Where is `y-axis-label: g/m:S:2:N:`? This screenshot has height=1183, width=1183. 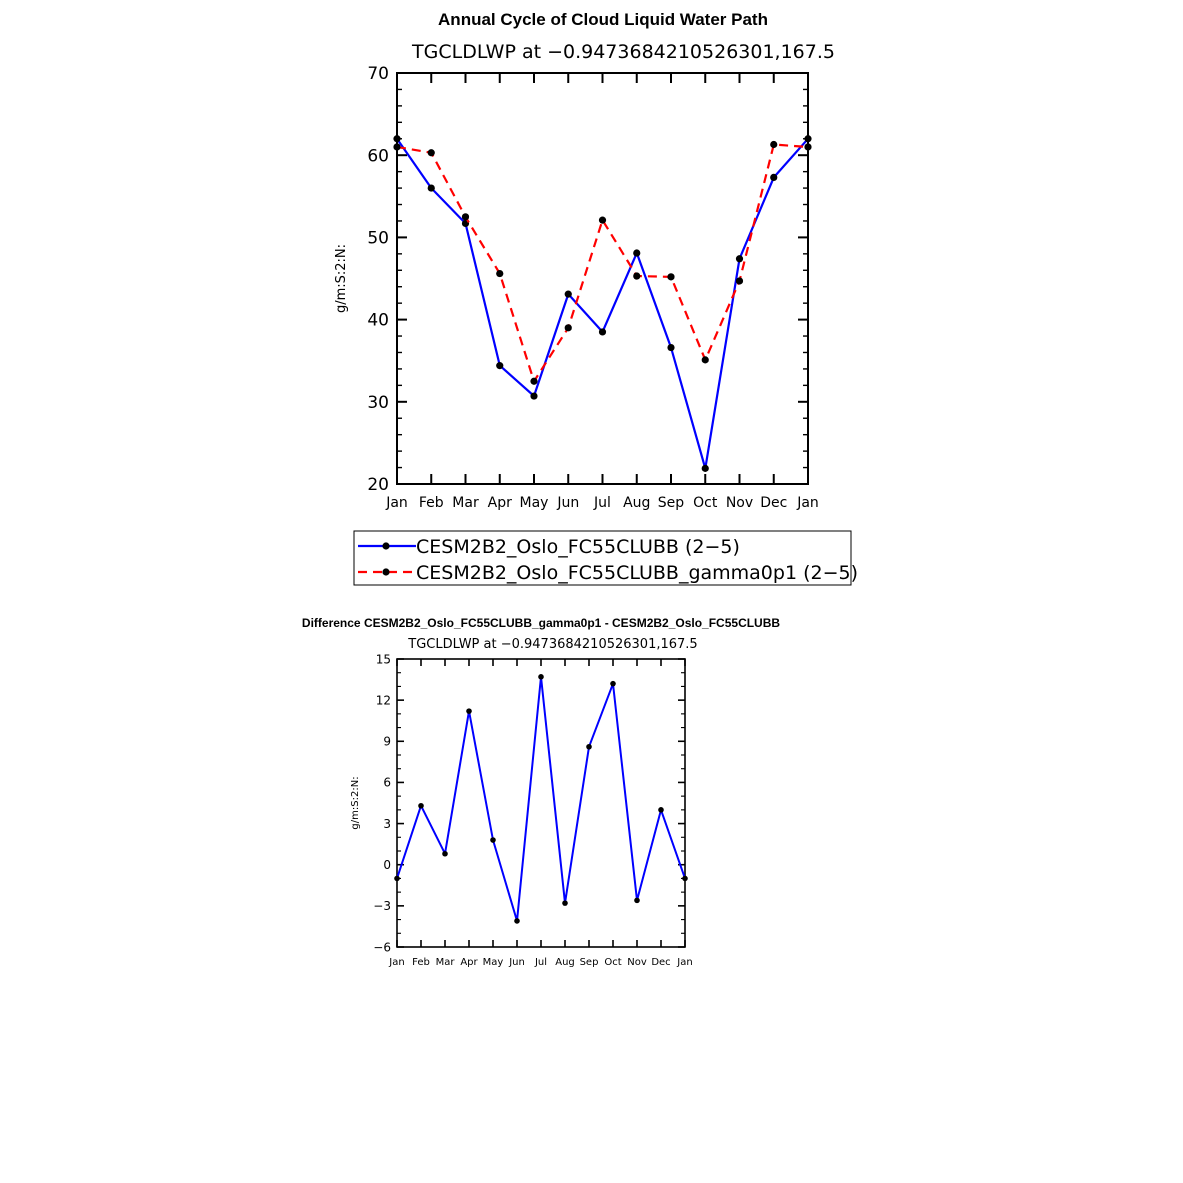
y-axis-label: g/m:S:2:N: is located at coordinates (341, 278).